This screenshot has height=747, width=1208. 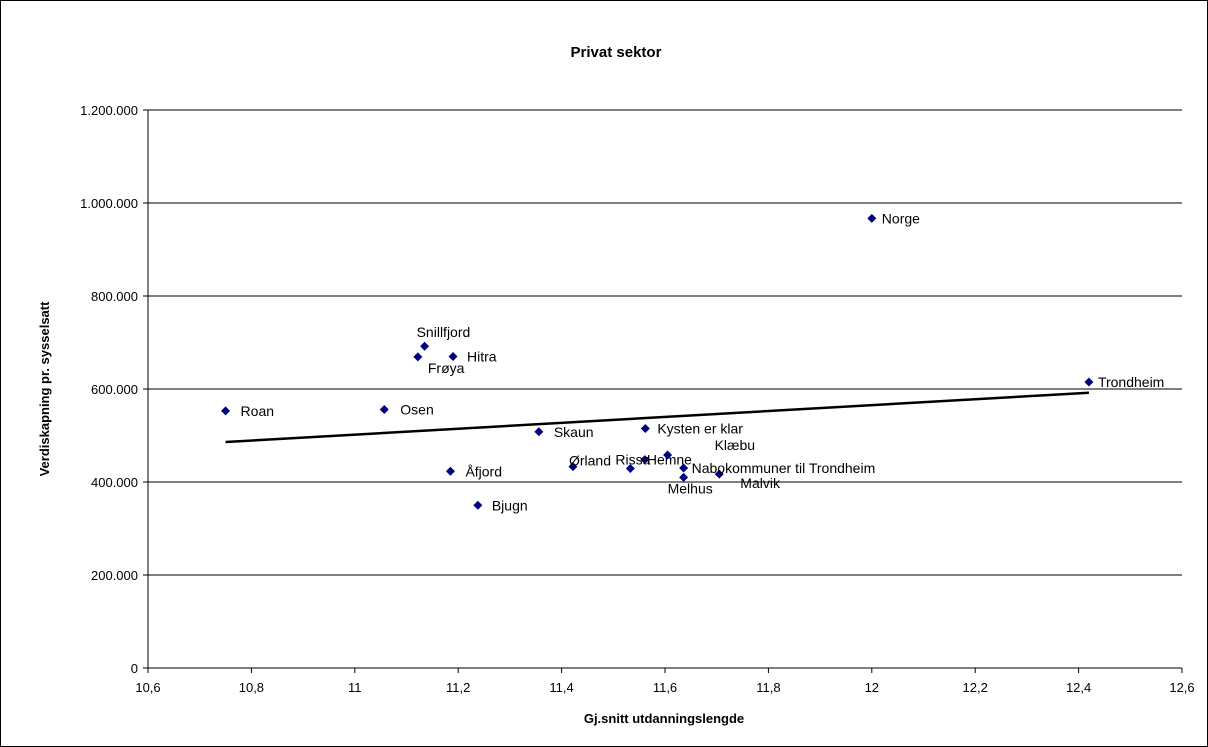 I want to click on trendline-layer, so click(x=657, y=417).